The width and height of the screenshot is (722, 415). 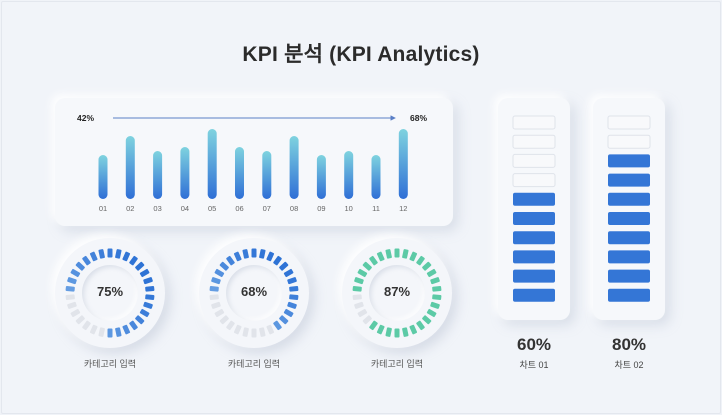 I want to click on x-tick-label: 09, so click(x=321, y=208).